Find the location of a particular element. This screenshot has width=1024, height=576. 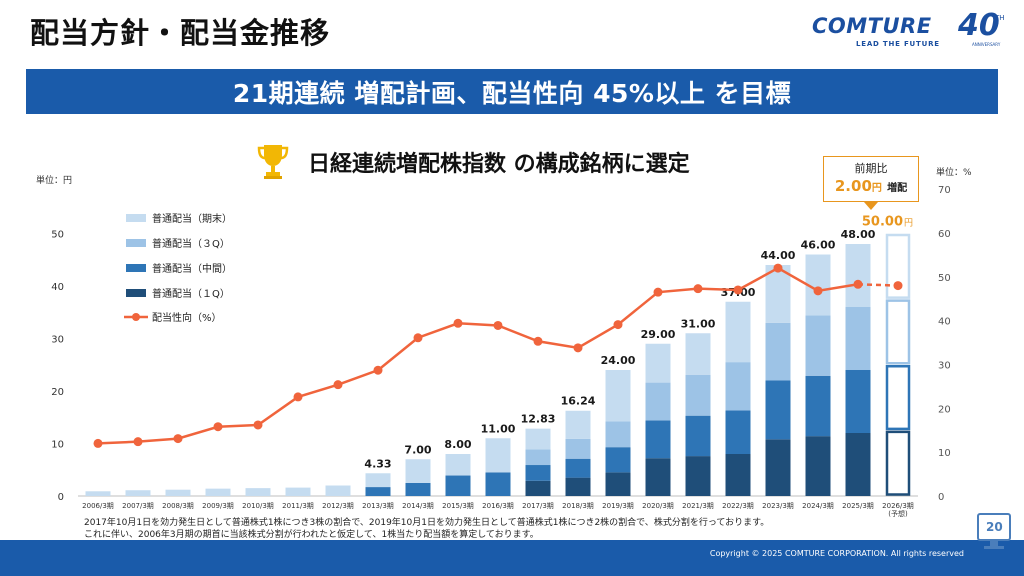

legend-label: 普通配当（中間） is located at coordinates (192, 268).